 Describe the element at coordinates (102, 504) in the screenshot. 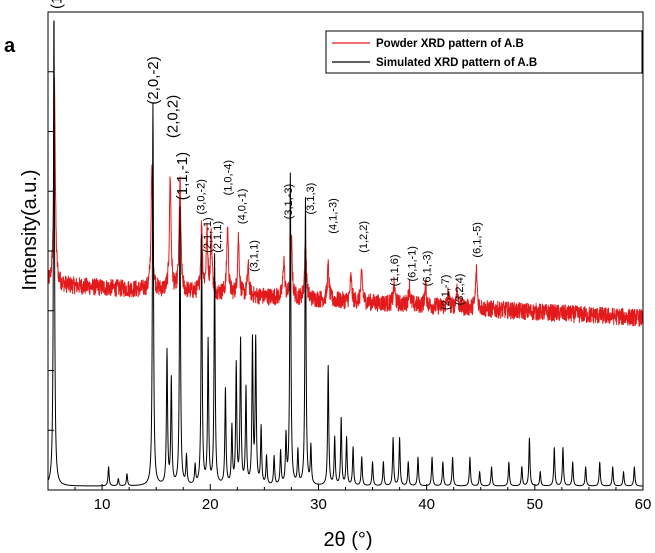

I see `x-tick-label: 10` at that location.